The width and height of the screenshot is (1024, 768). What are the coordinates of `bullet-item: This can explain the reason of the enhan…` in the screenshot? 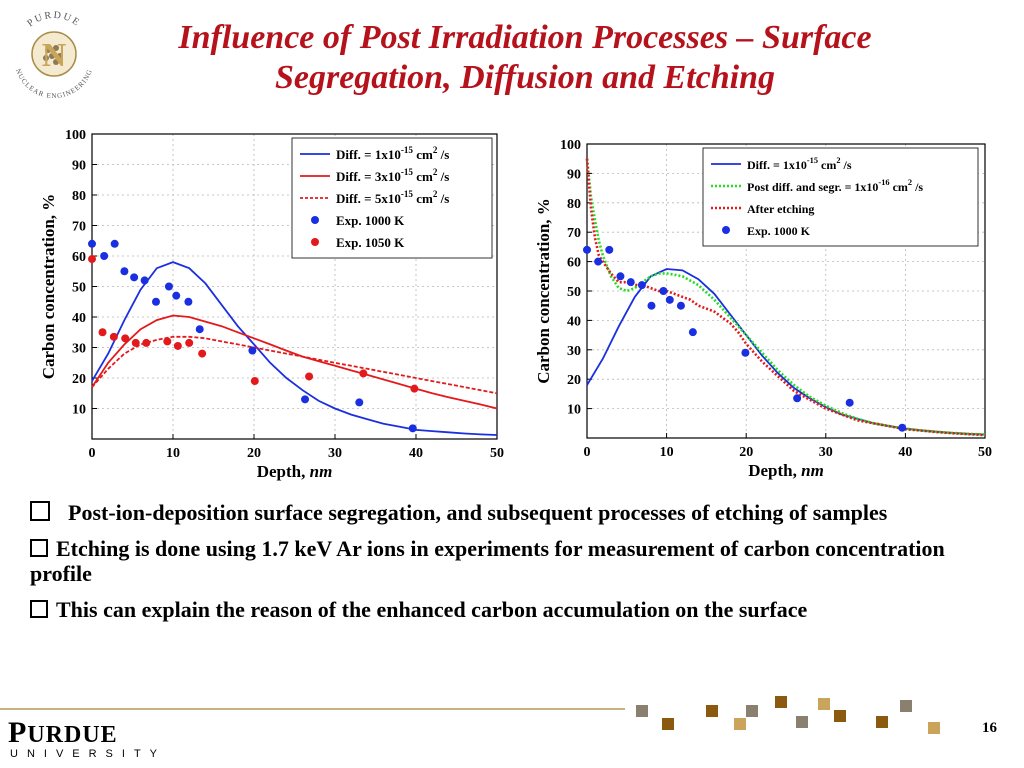 It's located at (510, 609).